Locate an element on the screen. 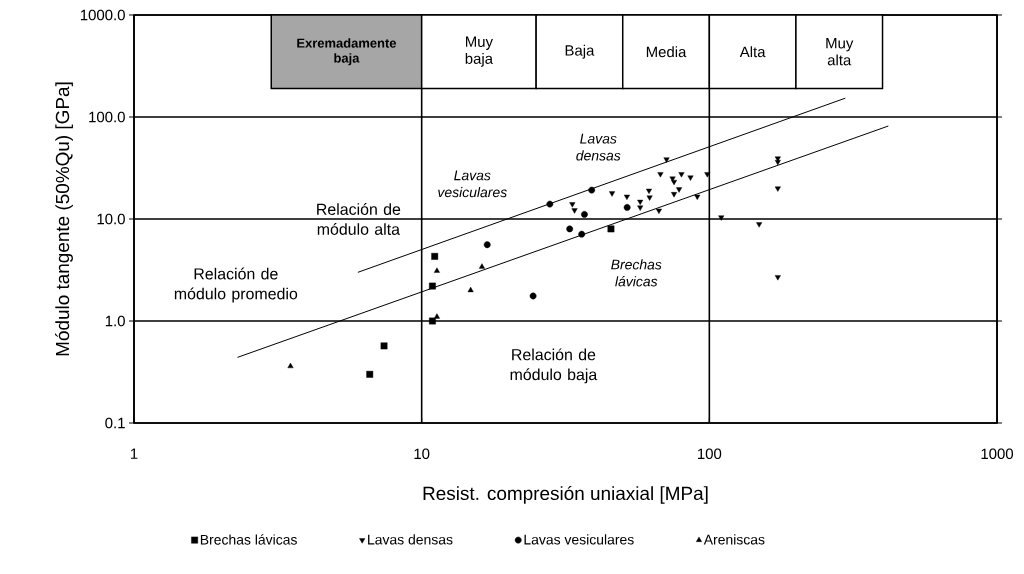 The image size is (1024, 574). band-label: Baja is located at coordinates (580, 51).